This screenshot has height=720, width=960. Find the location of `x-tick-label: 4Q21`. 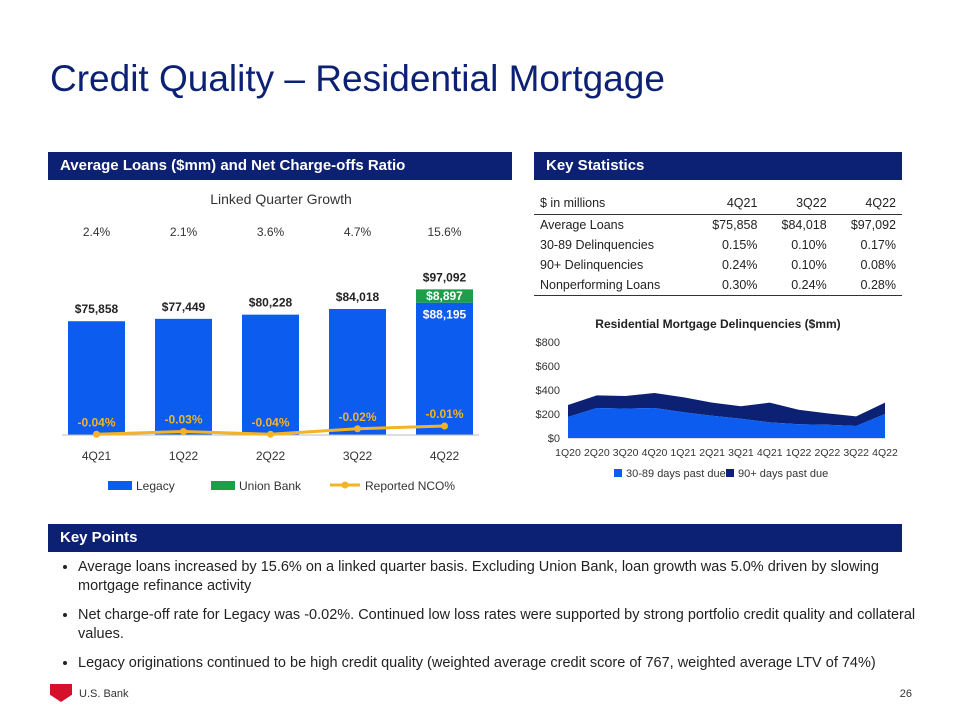

x-tick-label: 4Q21 is located at coordinates (97, 456).